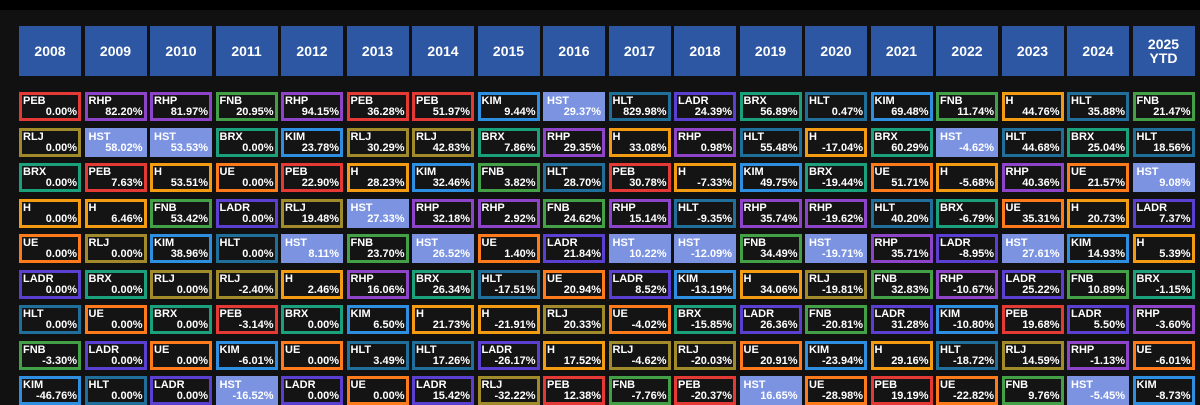  Describe the element at coordinates (515, 360) in the screenshot. I see `return-value: -26.17%` at that location.